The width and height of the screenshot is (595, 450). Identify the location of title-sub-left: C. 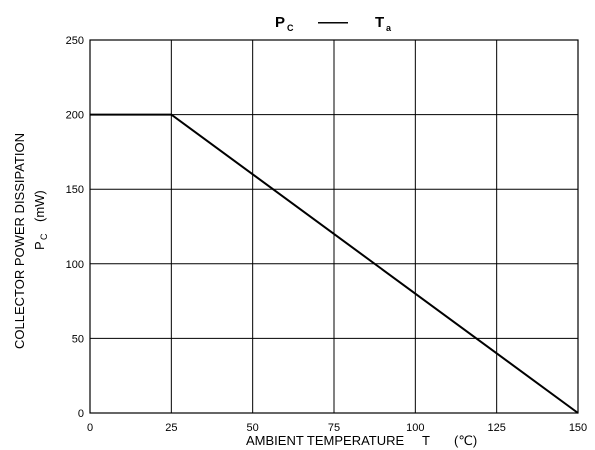
(290, 28).